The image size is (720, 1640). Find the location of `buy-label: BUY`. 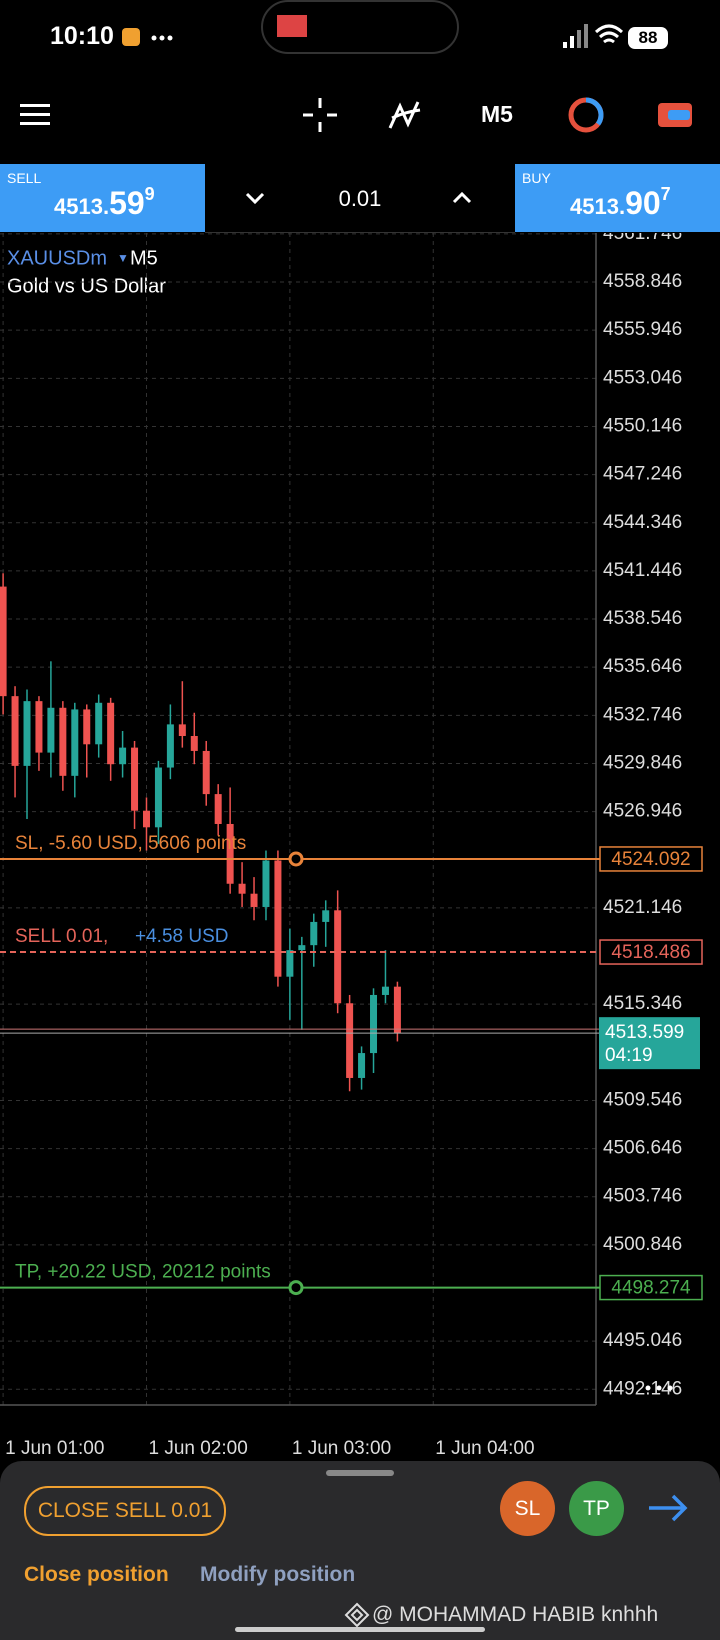

buy-label: BUY is located at coordinates (536, 178).